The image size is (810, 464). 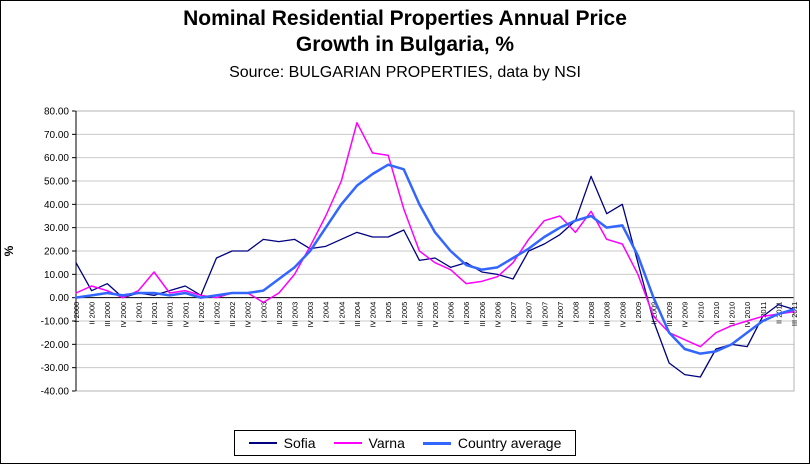 What do you see at coordinates (216, 313) in the screenshot?
I see `svg-text: II 2002` at bounding box center [216, 313].